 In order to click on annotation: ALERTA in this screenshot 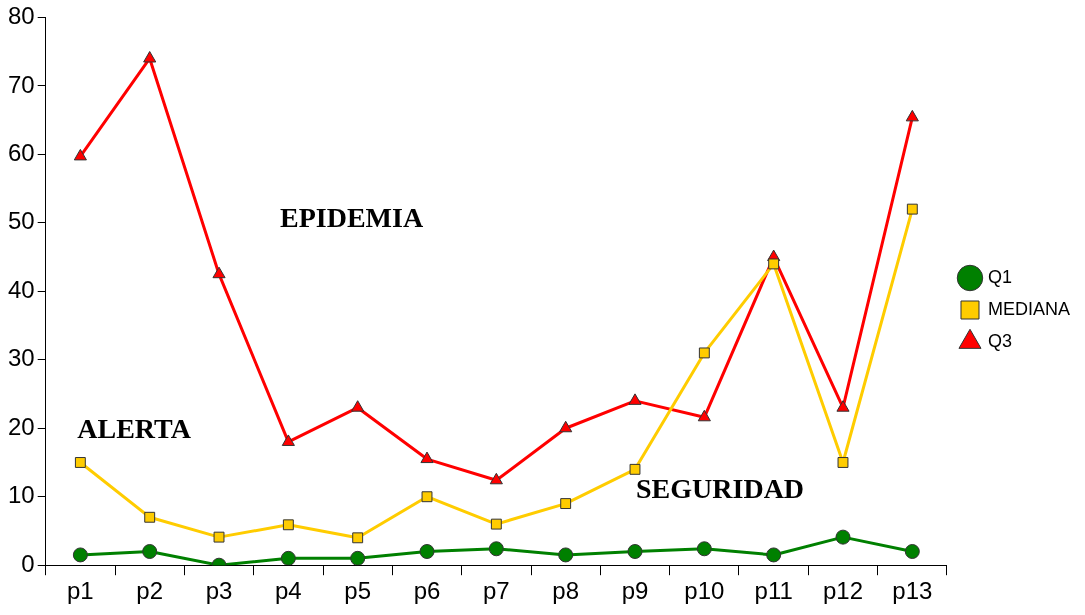, I will do `click(134, 429)`.